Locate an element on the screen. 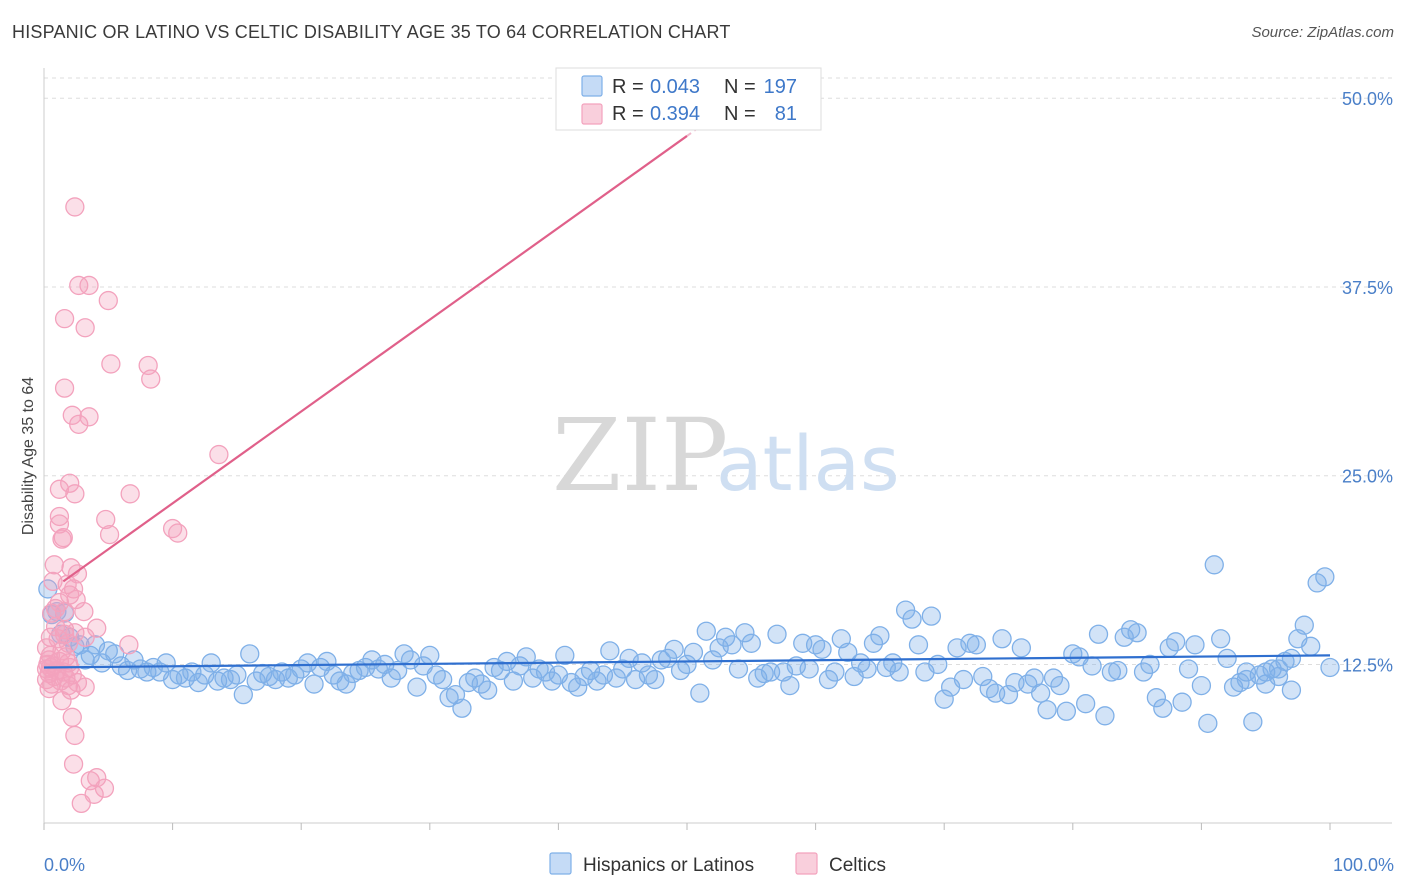 The height and width of the screenshot is (892, 1406). series-legend-label-hispanics: Hispanics or Latinos is located at coordinates (668, 865).